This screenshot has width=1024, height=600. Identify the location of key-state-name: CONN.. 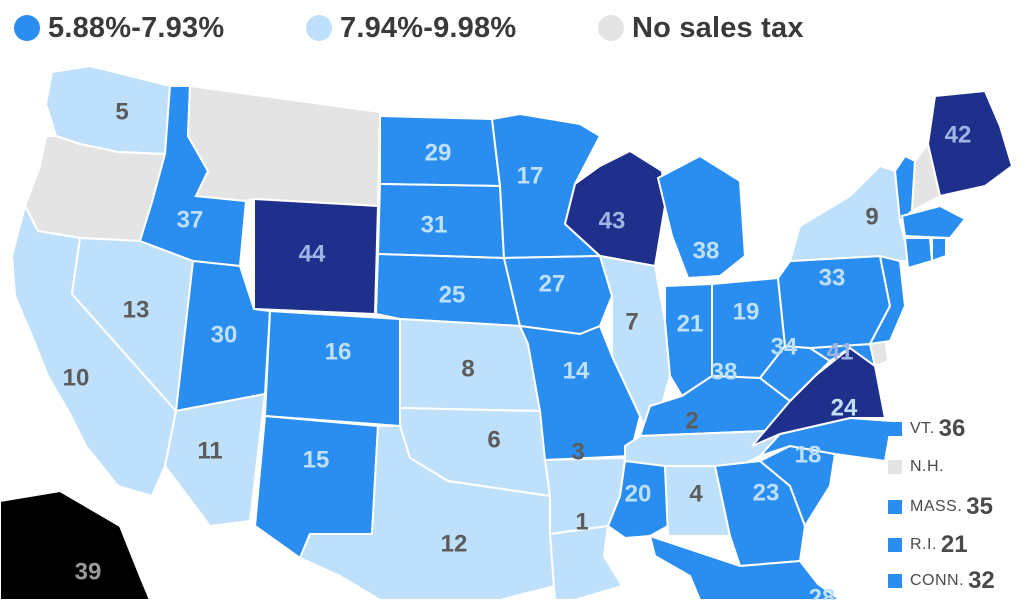
(937, 580).